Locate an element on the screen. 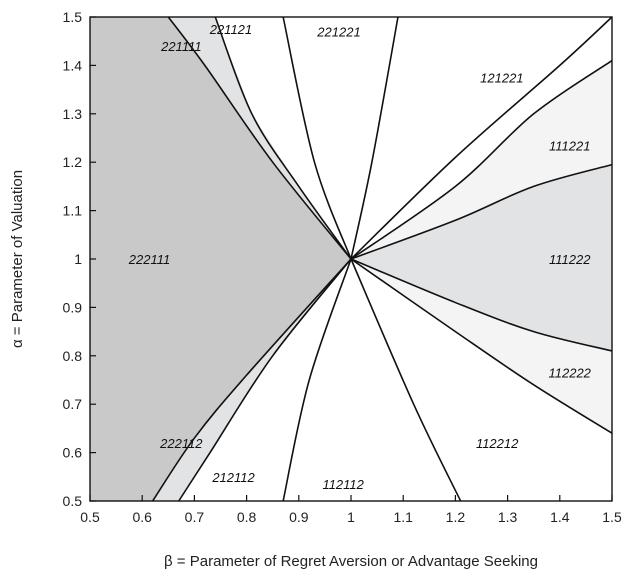 This screenshot has height=573, width=632. boundary-b1 is located at coordinates (259, 138).